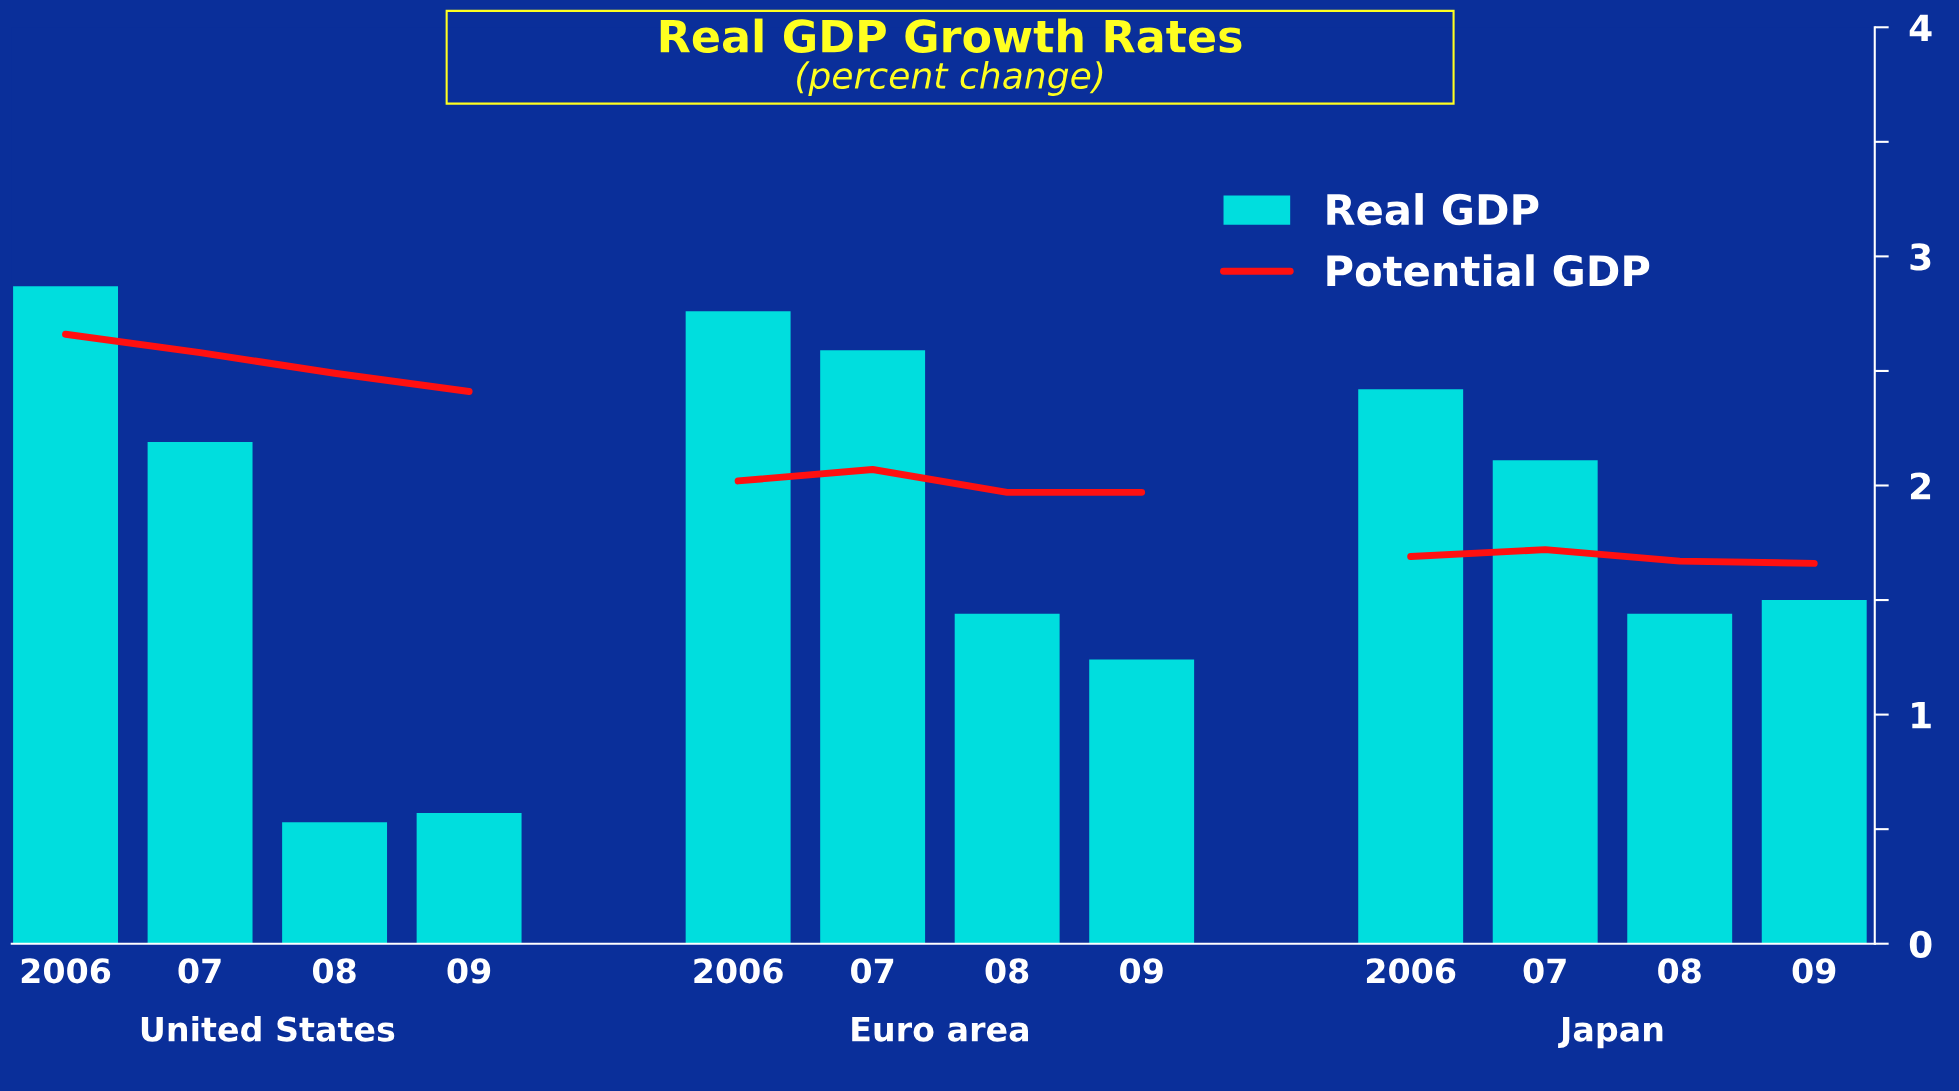 The height and width of the screenshot is (1091, 1959). Describe the element at coordinates (951, 35) in the screenshot. I see `chart-title: Real GDP Growth Rates` at that location.